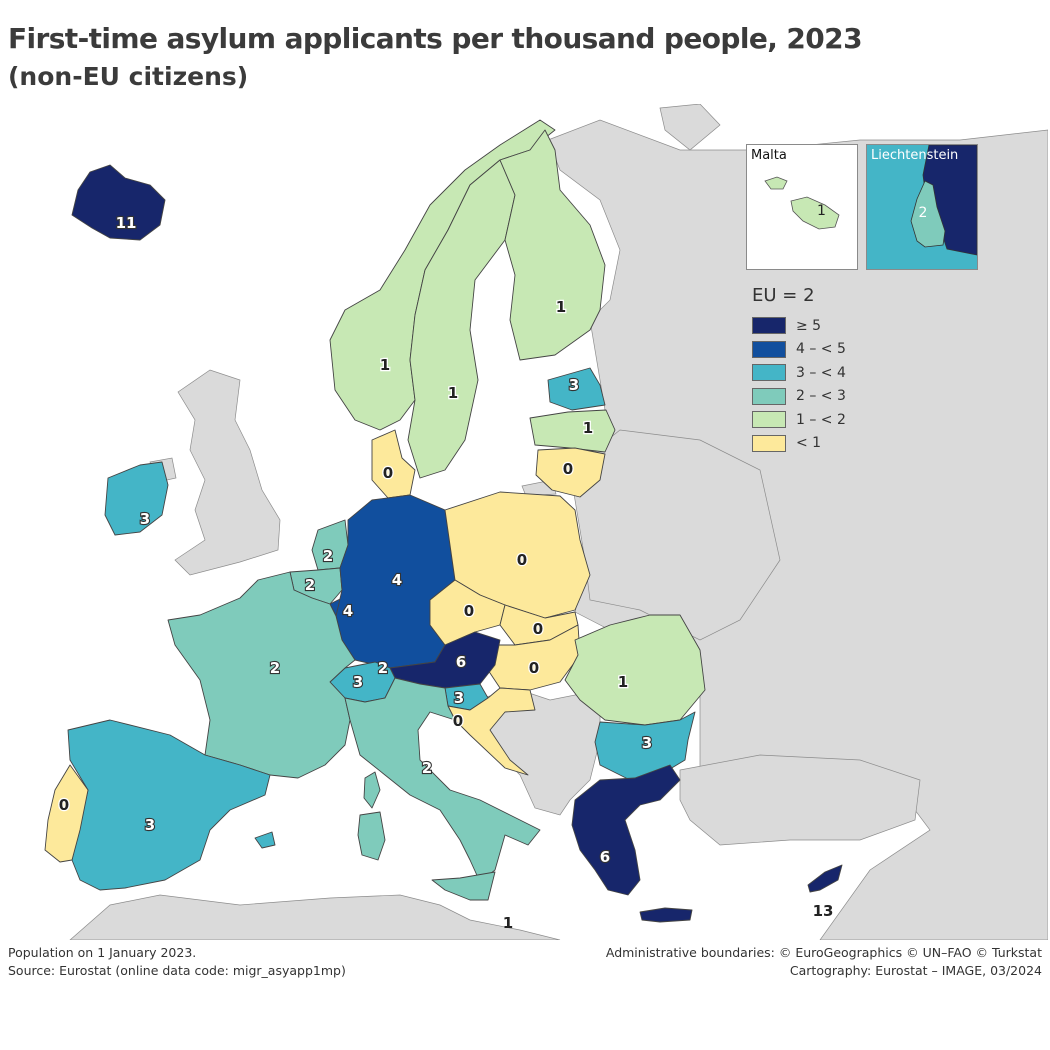 Image resolution: width=1050 pixels, height=1050 pixels. What do you see at coordinates (815, 213) in the screenshot?
I see `malta-island-shape` at bounding box center [815, 213].